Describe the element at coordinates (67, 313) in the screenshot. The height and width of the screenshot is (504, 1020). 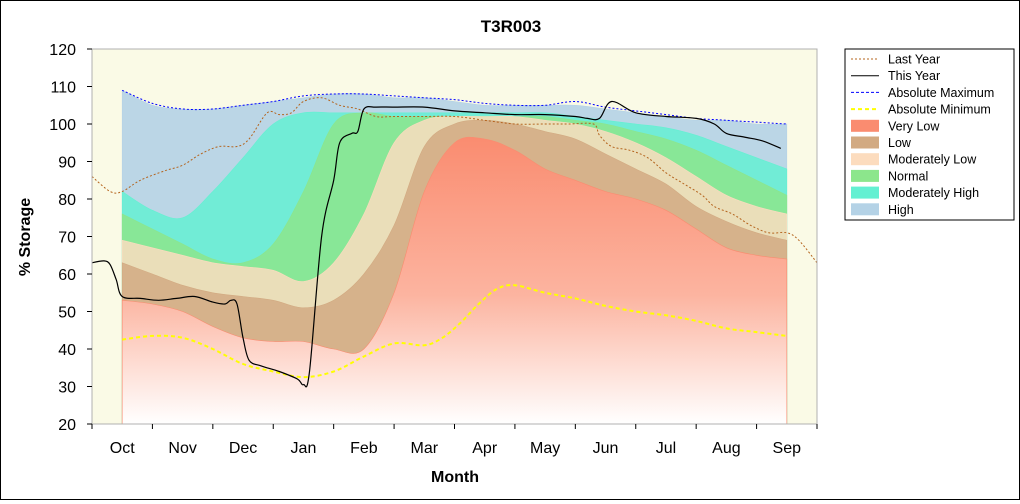
I see `y-tick-label: 50` at that location.